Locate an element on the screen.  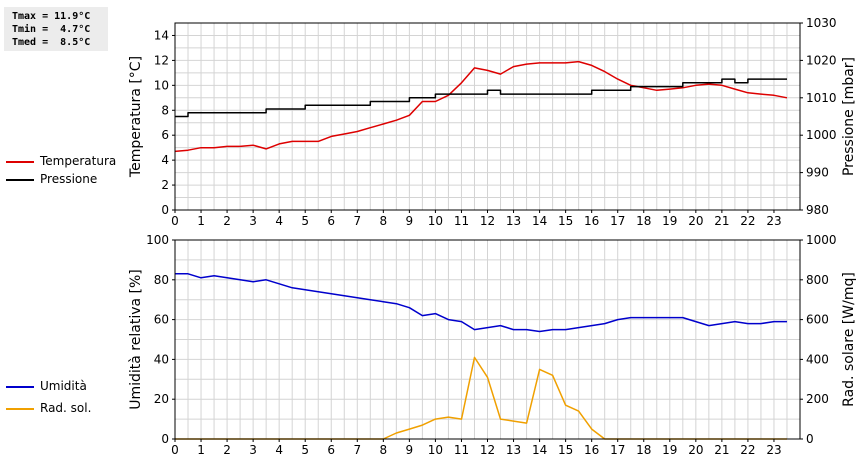
left-tick-label: 20 is located at coordinates (161, 399).